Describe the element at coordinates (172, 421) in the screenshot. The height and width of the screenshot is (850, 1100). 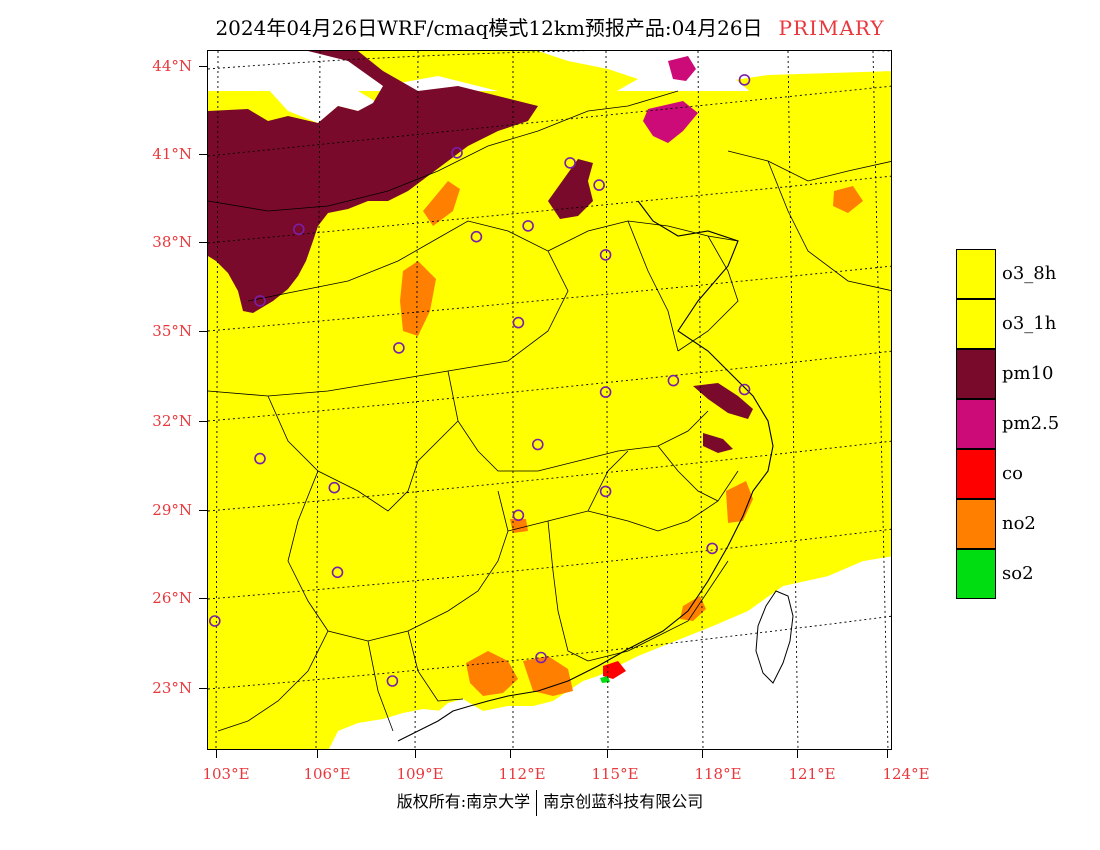
I see `lat-label-32: 32°N` at that location.